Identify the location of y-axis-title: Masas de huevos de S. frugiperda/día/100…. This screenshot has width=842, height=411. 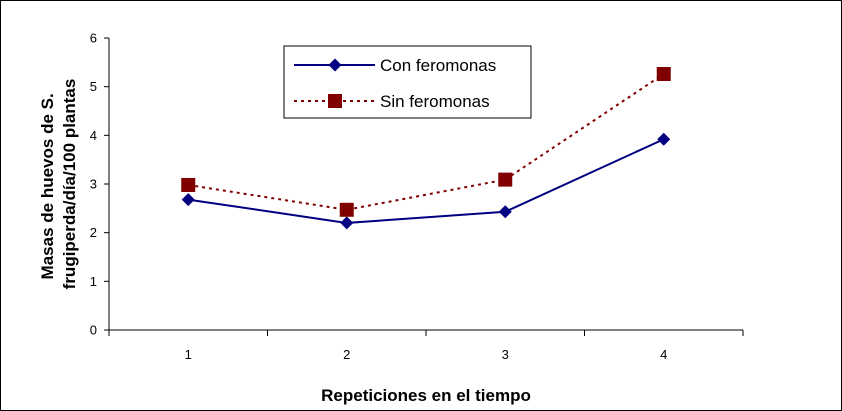
(58, 184).